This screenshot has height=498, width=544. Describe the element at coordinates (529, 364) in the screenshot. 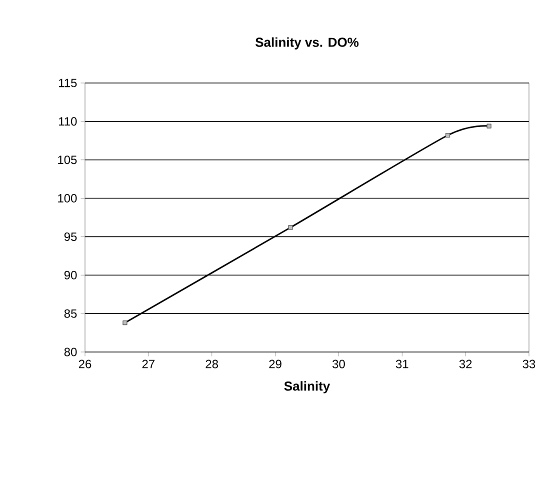

I see `x-tick-label: 33` at that location.